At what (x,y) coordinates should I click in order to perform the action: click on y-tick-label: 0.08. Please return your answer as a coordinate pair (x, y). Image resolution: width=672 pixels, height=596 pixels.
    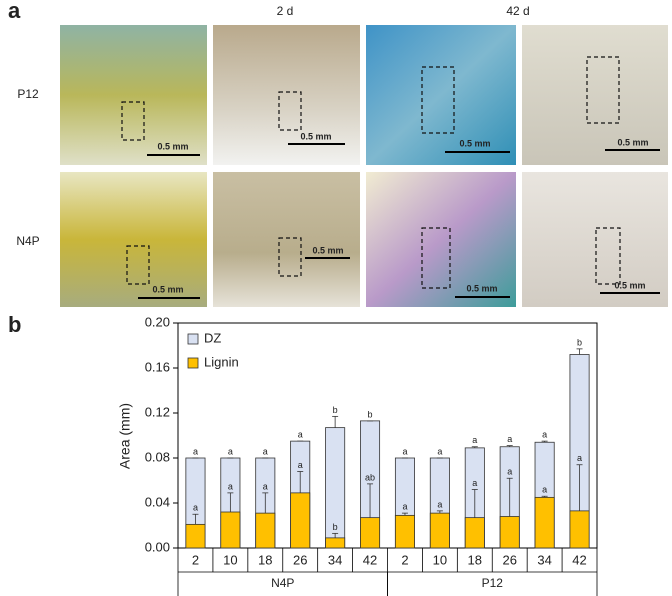
    Looking at the image, I should click on (157, 456).